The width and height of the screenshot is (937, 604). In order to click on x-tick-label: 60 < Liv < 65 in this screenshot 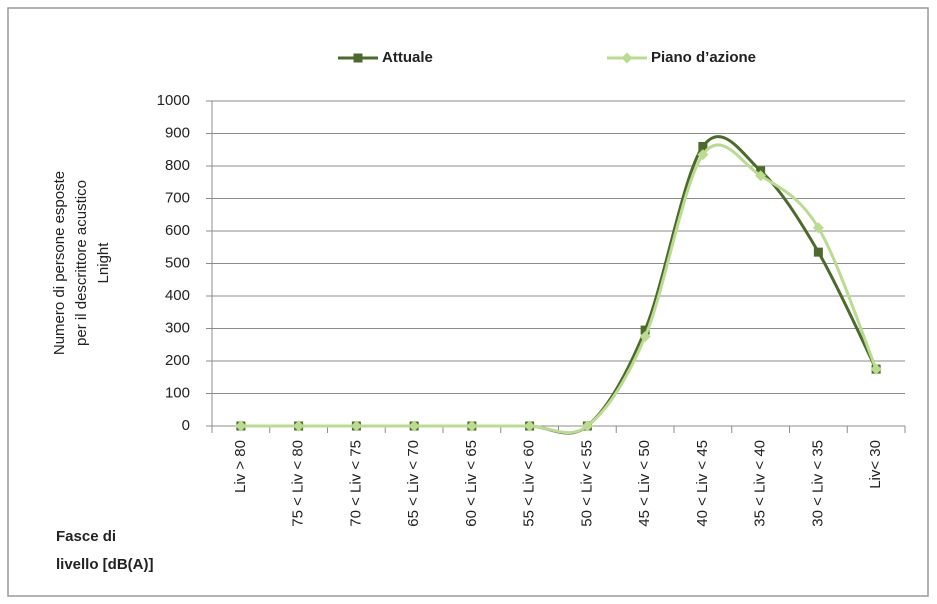, I will do `click(471, 483)`.